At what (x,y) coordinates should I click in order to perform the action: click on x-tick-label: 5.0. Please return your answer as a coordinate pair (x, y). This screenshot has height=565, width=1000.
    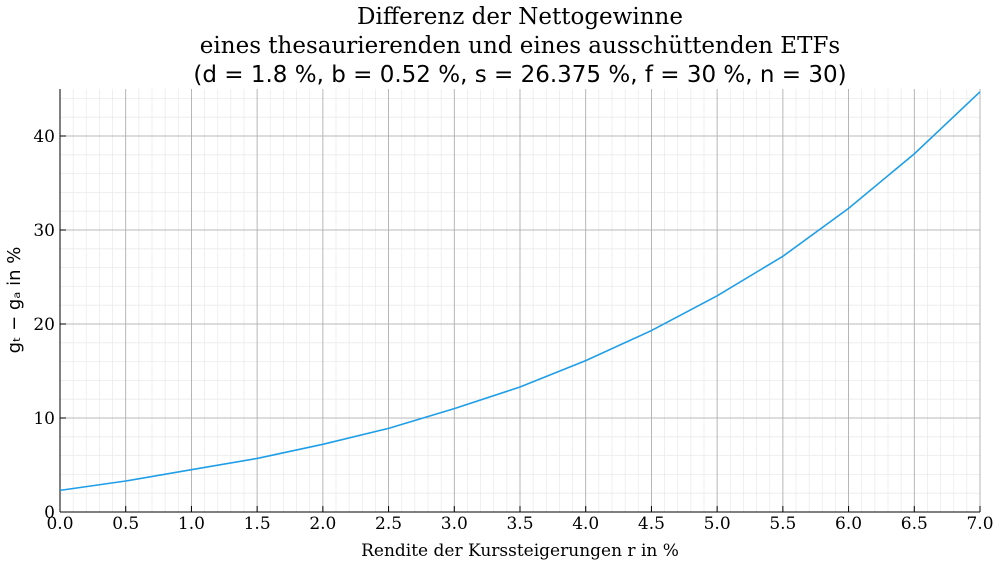
    Looking at the image, I should click on (717, 524).